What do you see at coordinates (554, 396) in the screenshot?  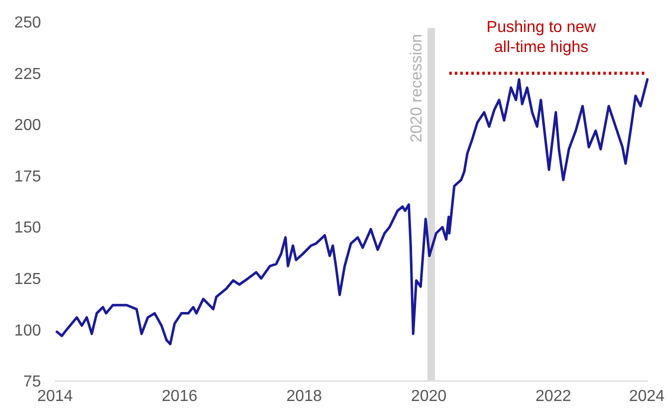 I see `x-tick-label: 2022` at bounding box center [554, 396].